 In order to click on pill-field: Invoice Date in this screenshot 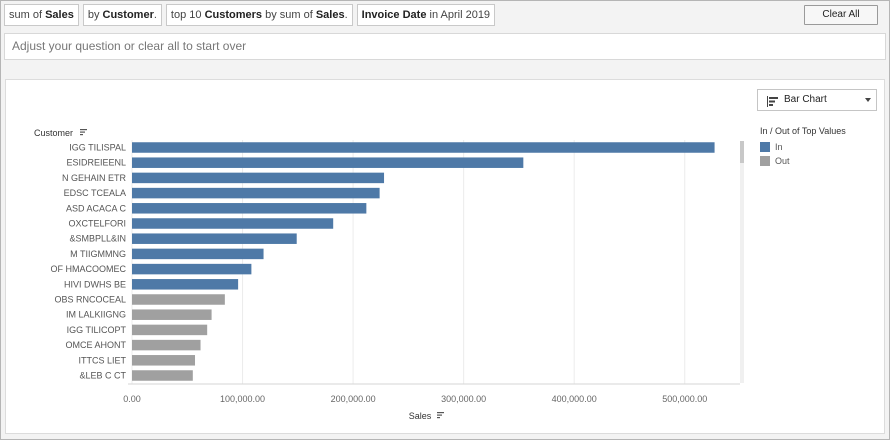, I will do `click(394, 15)`.